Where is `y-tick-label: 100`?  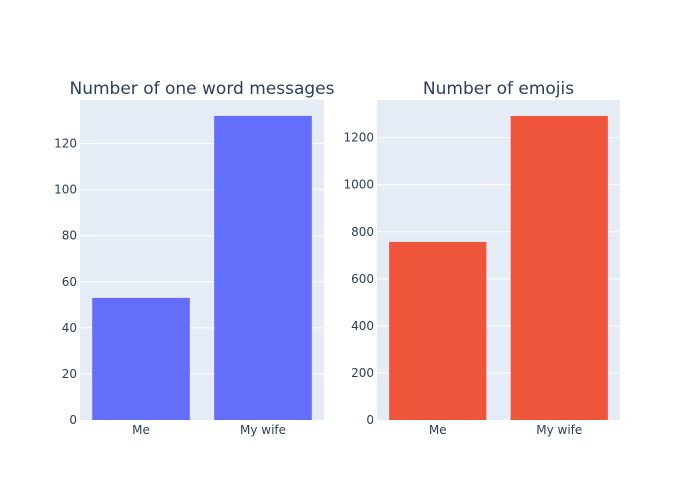
y-tick-label: 100 is located at coordinates (65, 190).